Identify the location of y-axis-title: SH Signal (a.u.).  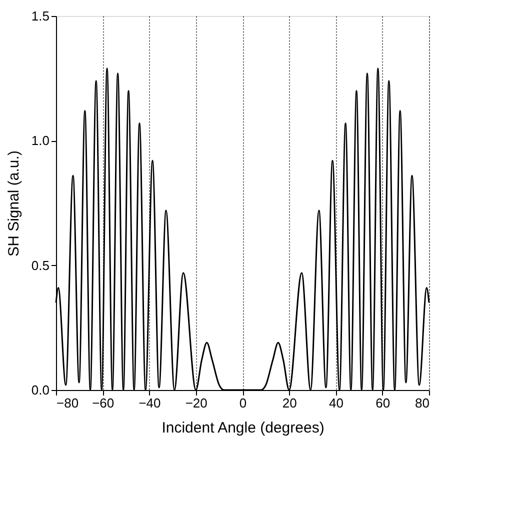
(13, 203).